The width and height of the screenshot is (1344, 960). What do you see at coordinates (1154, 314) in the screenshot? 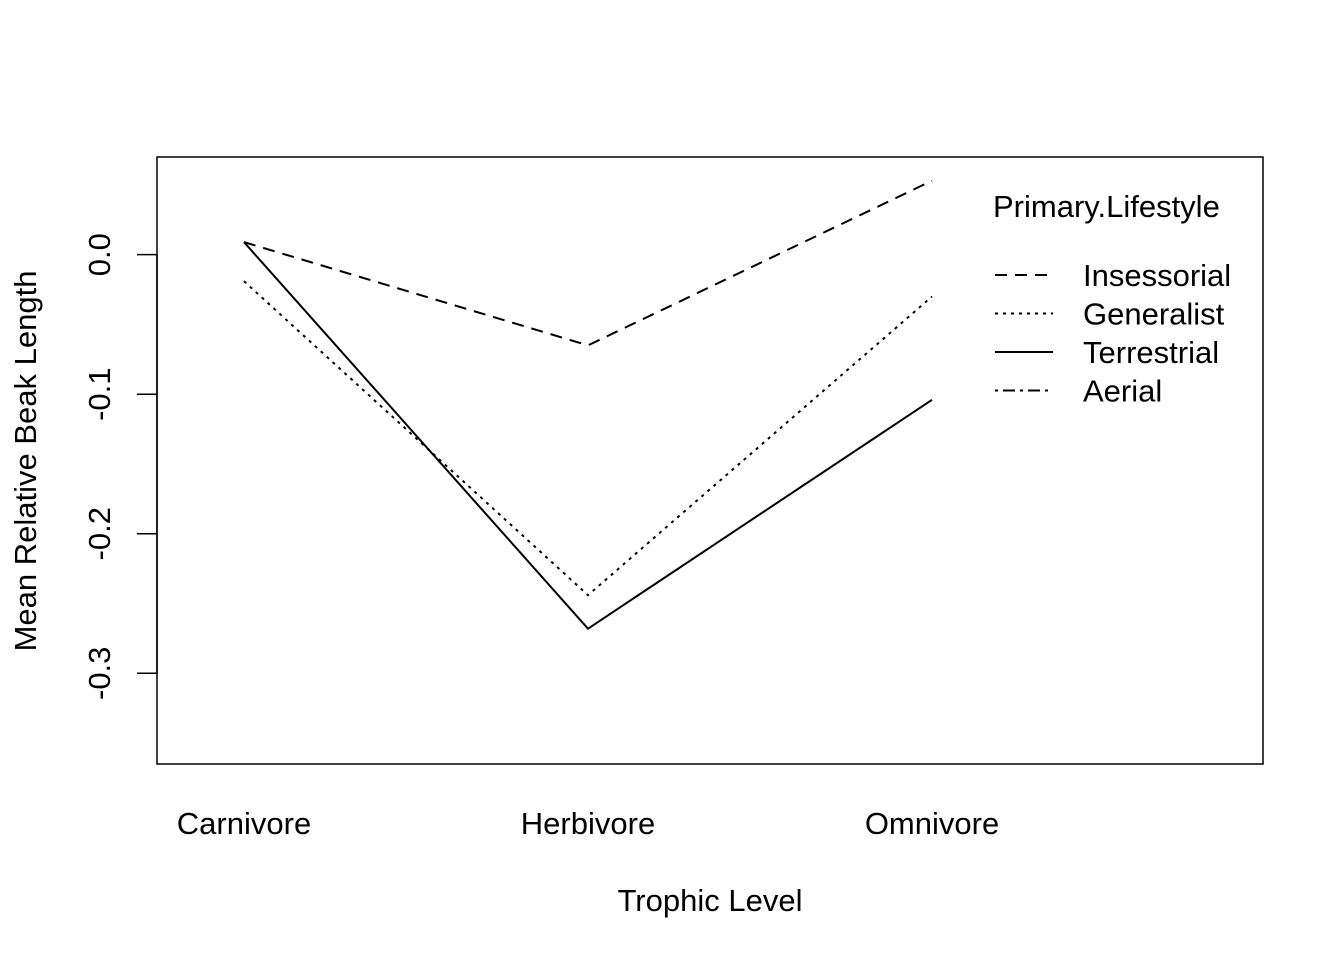
I see `legend-label-generalist: Generalist` at bounding box center [1154, 314].